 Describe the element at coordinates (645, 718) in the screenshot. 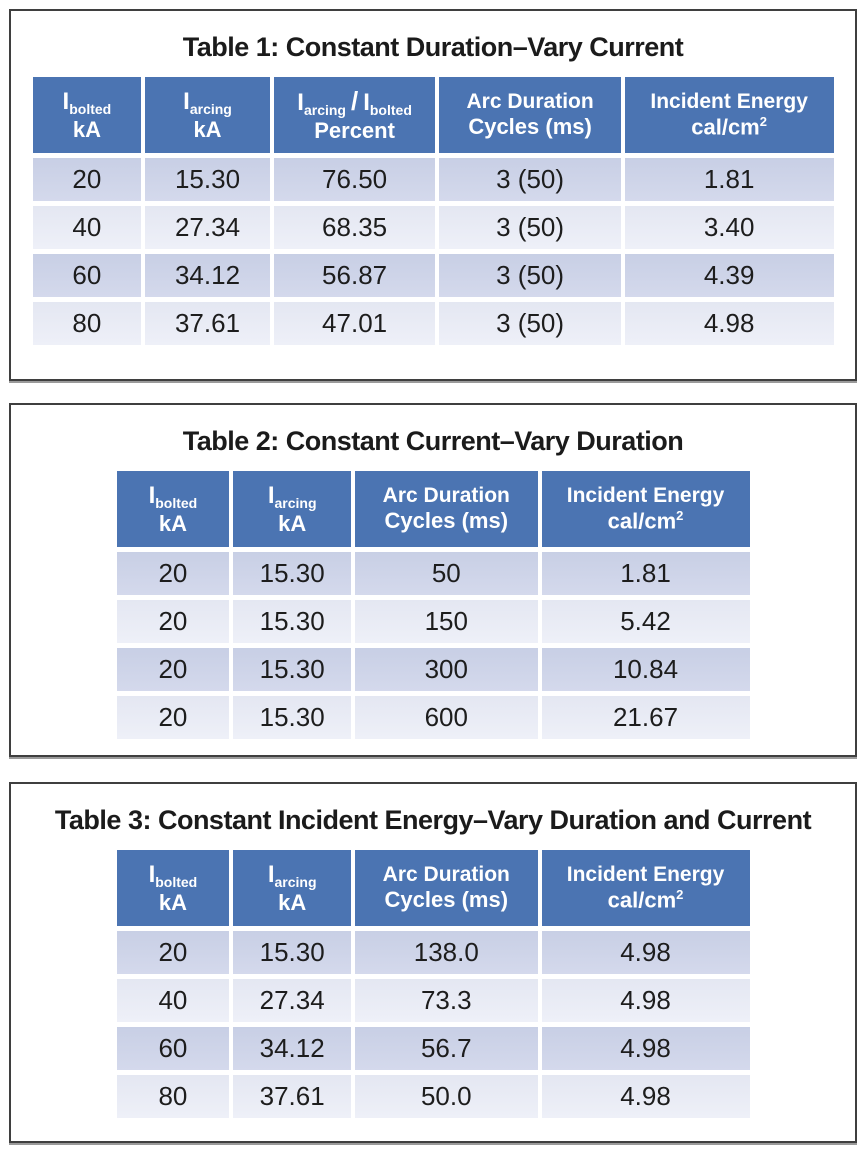

I see `table-cell: 21.67` at that location.